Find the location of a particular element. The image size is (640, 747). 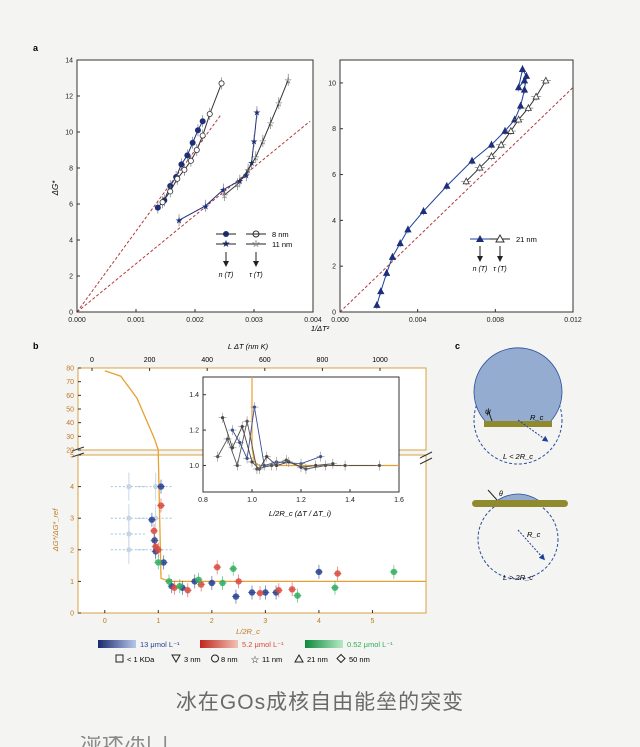

x-tick-label: 1 is located at coordinates (158, 621).